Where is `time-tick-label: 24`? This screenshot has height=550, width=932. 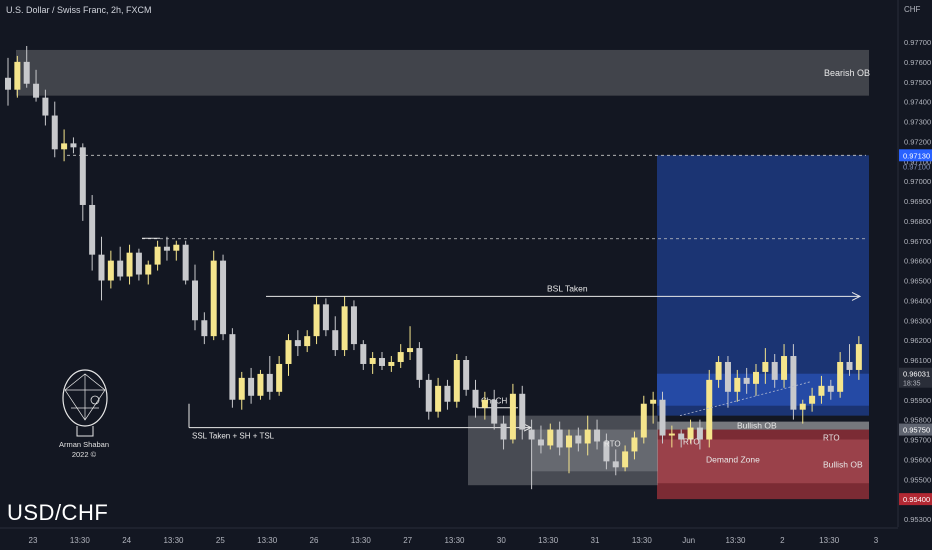 time-tick-label: 24 is located at coordinates (126, 540).